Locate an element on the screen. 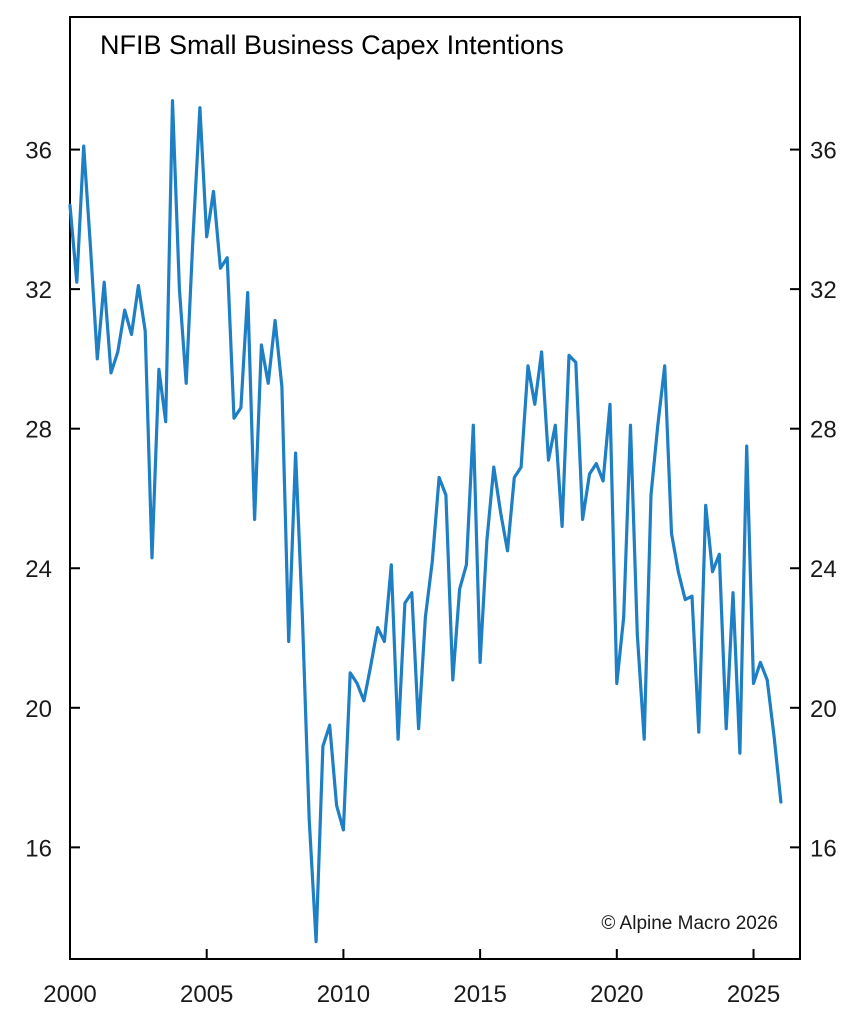 This screenshot has width=856, height=1024. y-tick-label-left: 36 is located at coordinates (38, 151).